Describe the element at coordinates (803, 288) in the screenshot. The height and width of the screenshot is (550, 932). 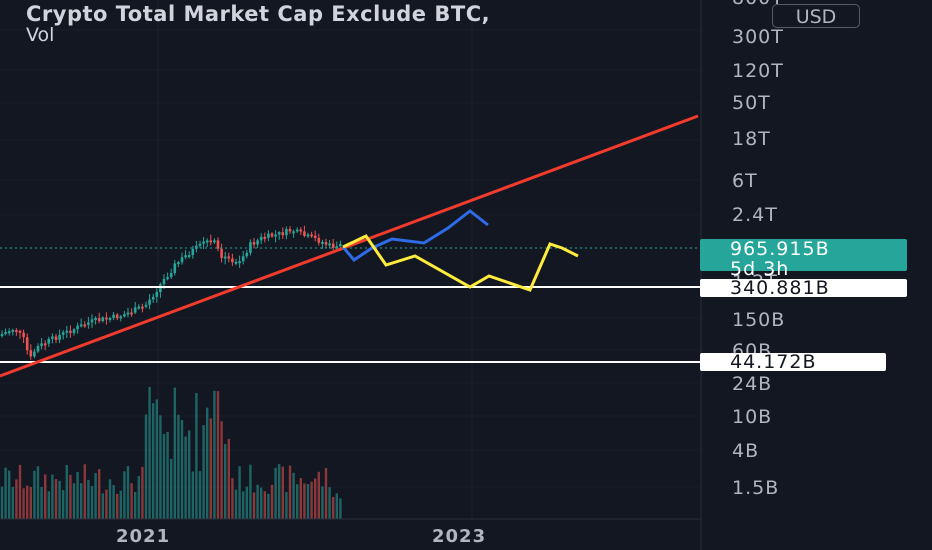
I see `level-tag-upper: 340.881B` at that location.